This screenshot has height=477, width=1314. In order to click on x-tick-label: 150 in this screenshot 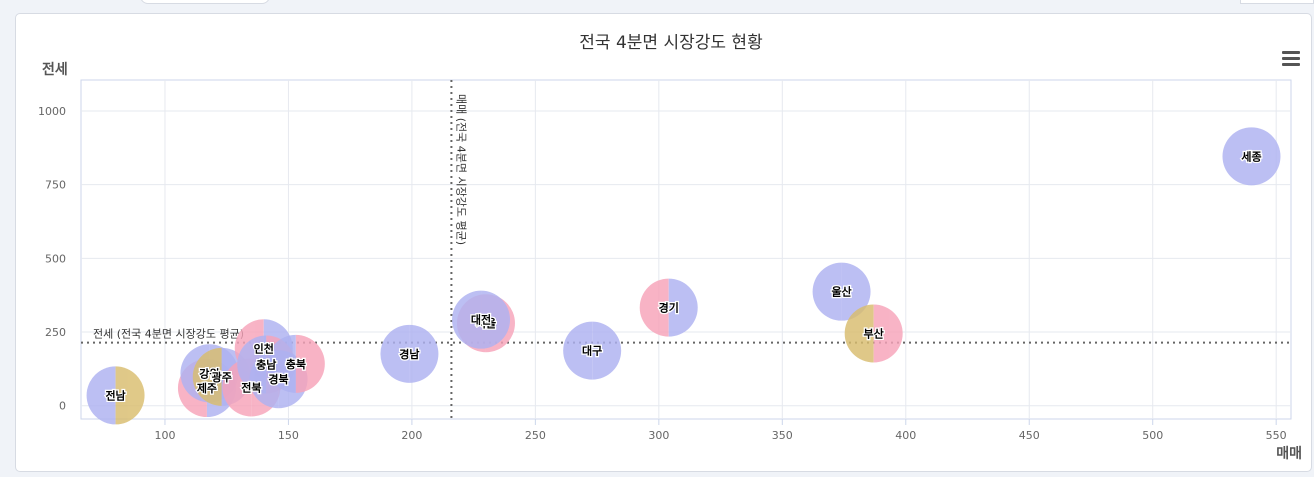, I will do `click(288, 435)`.